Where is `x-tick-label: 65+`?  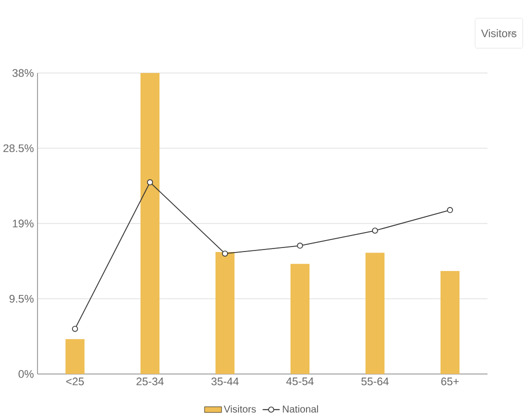
x-tick-label: 65+ is located at coordinates (450, 382).